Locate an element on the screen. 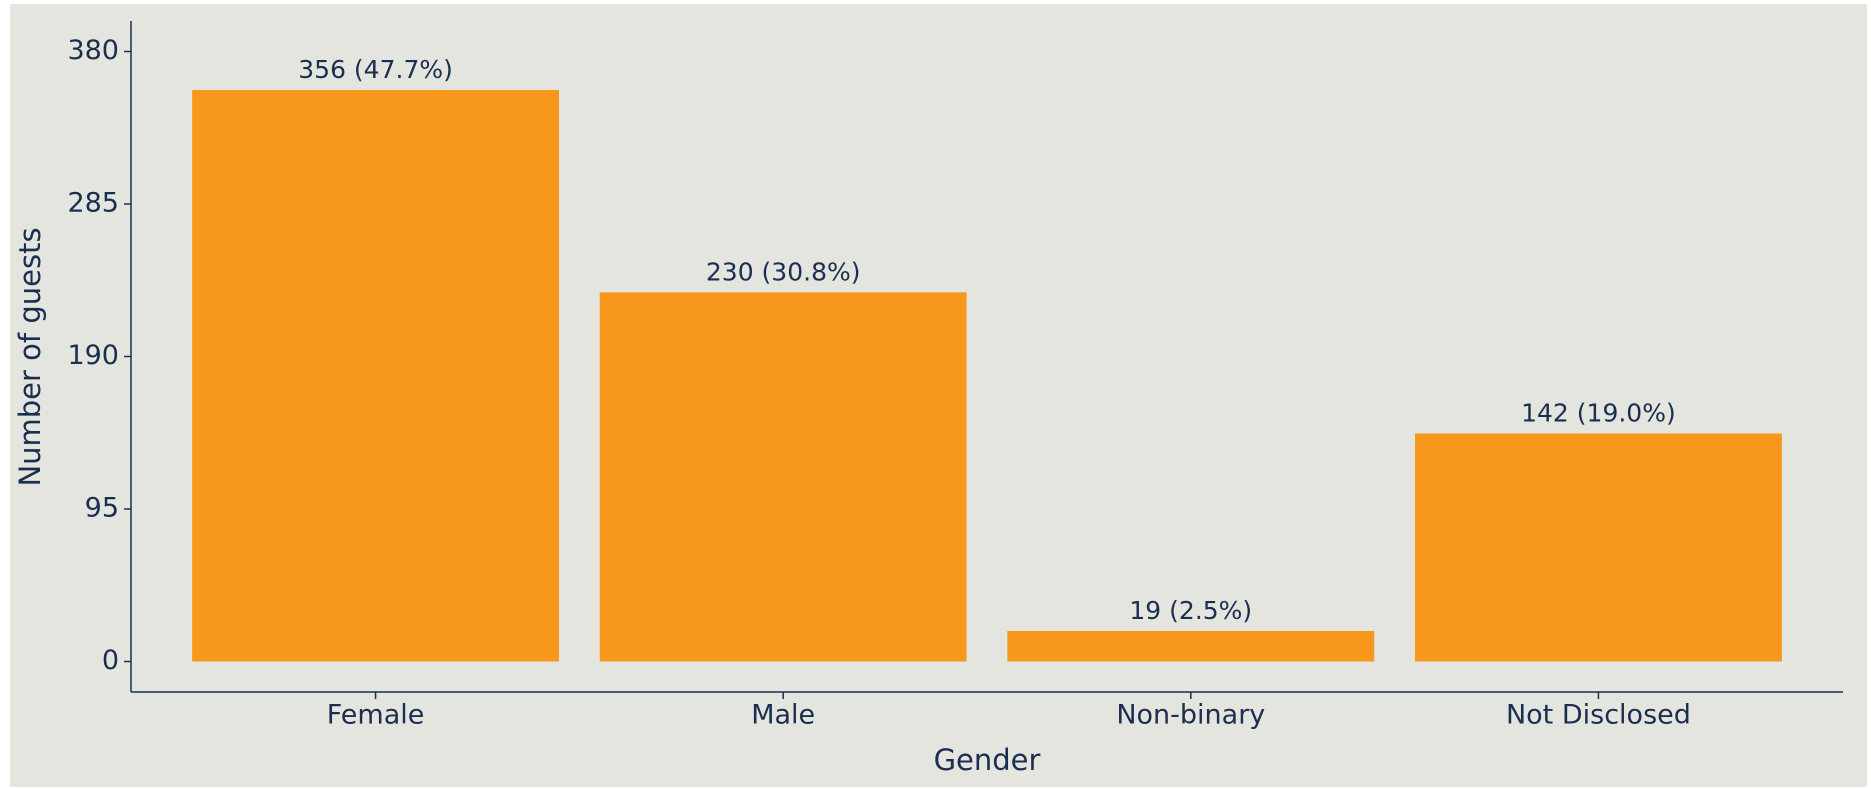 Image resolution: width=1871 pixels, height=789 pixels. x-tick-label: Male is located at coordinates (783, 715).